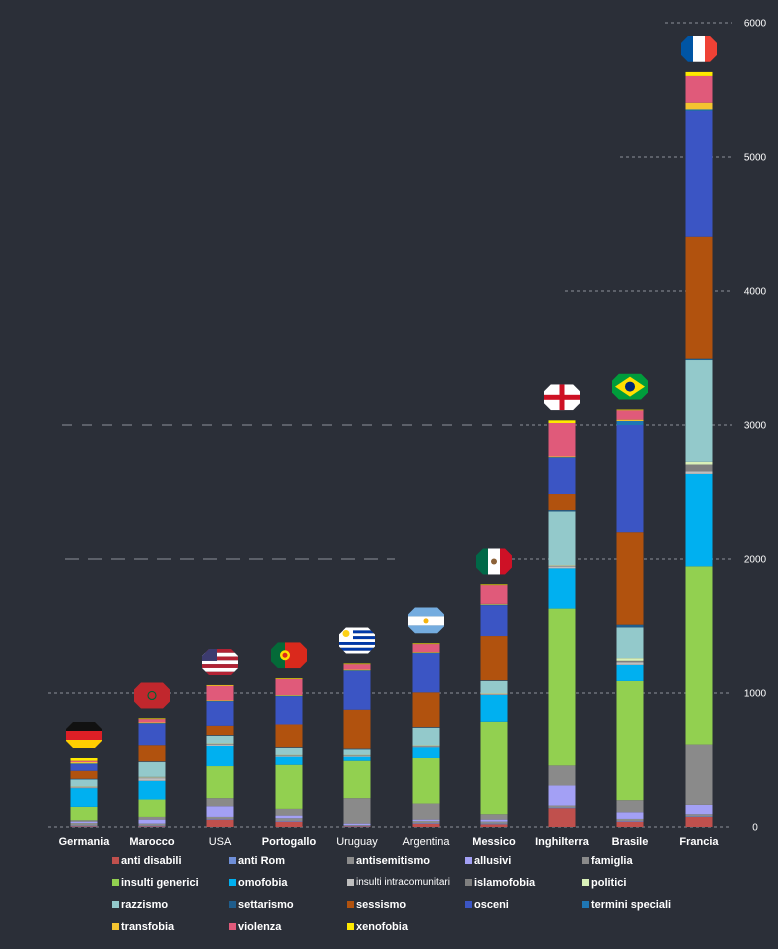 The image size is (778, 949). I want to click on x-tick-label: Brasile, so click(630, 842).